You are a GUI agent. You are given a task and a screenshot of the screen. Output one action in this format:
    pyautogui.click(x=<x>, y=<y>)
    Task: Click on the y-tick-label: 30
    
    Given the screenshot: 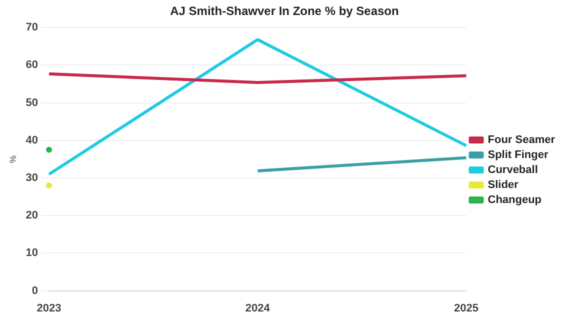 What is the action you would take?
    pyautogui.click(x=32, y=178)
    